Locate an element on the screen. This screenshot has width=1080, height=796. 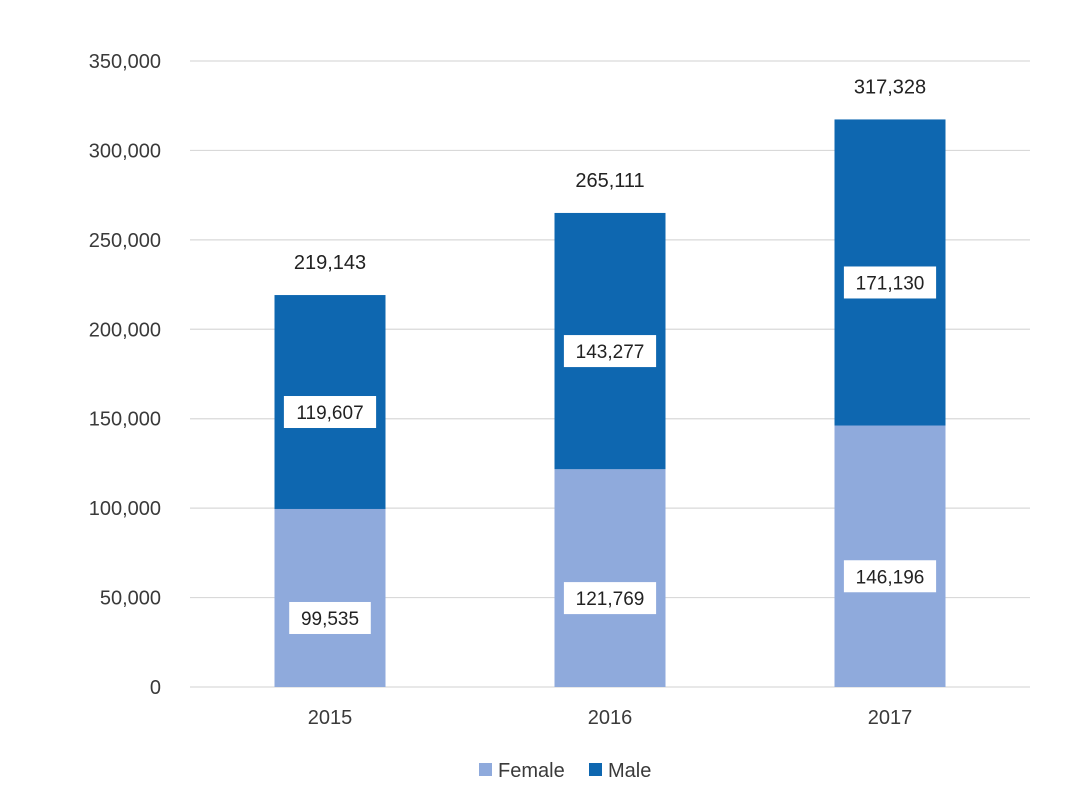
bar-female-2015 is located at coordinates (330, 597).